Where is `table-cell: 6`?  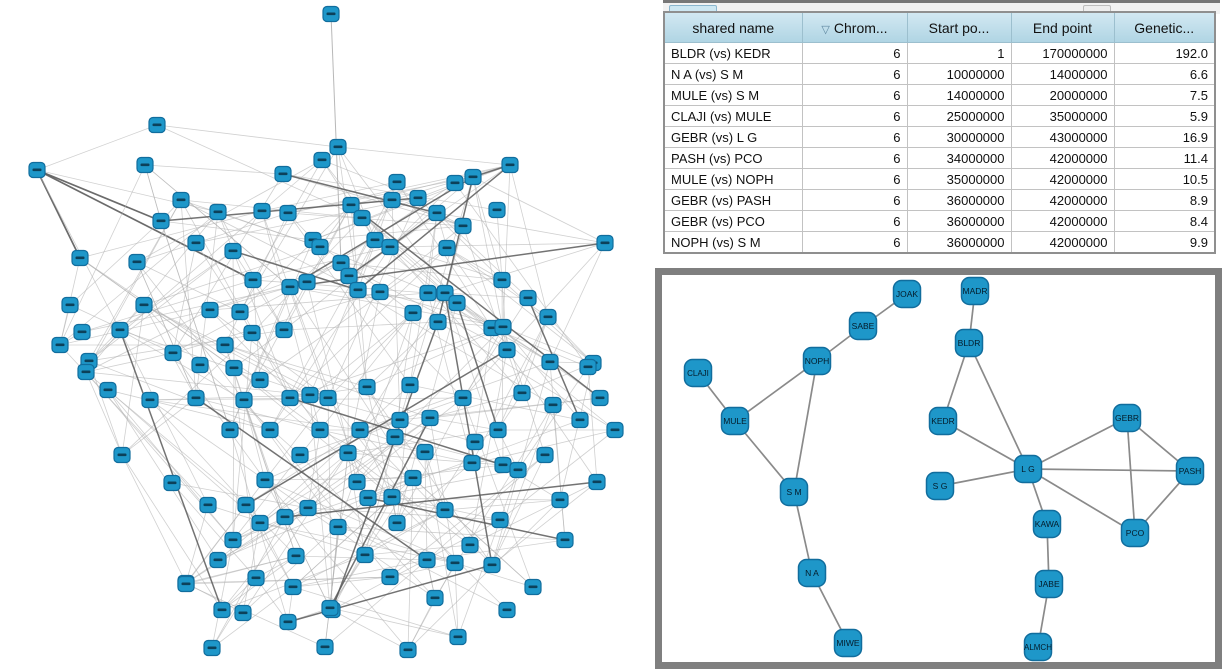
table-cell: 6 is located at coordinates (854, 116).